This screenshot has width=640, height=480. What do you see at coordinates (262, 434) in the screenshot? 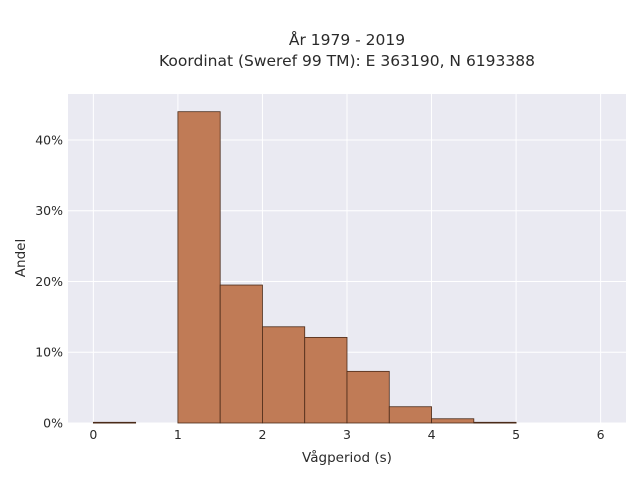
I see `x-tick-label-2: 2` at bounding box center [262, 434].